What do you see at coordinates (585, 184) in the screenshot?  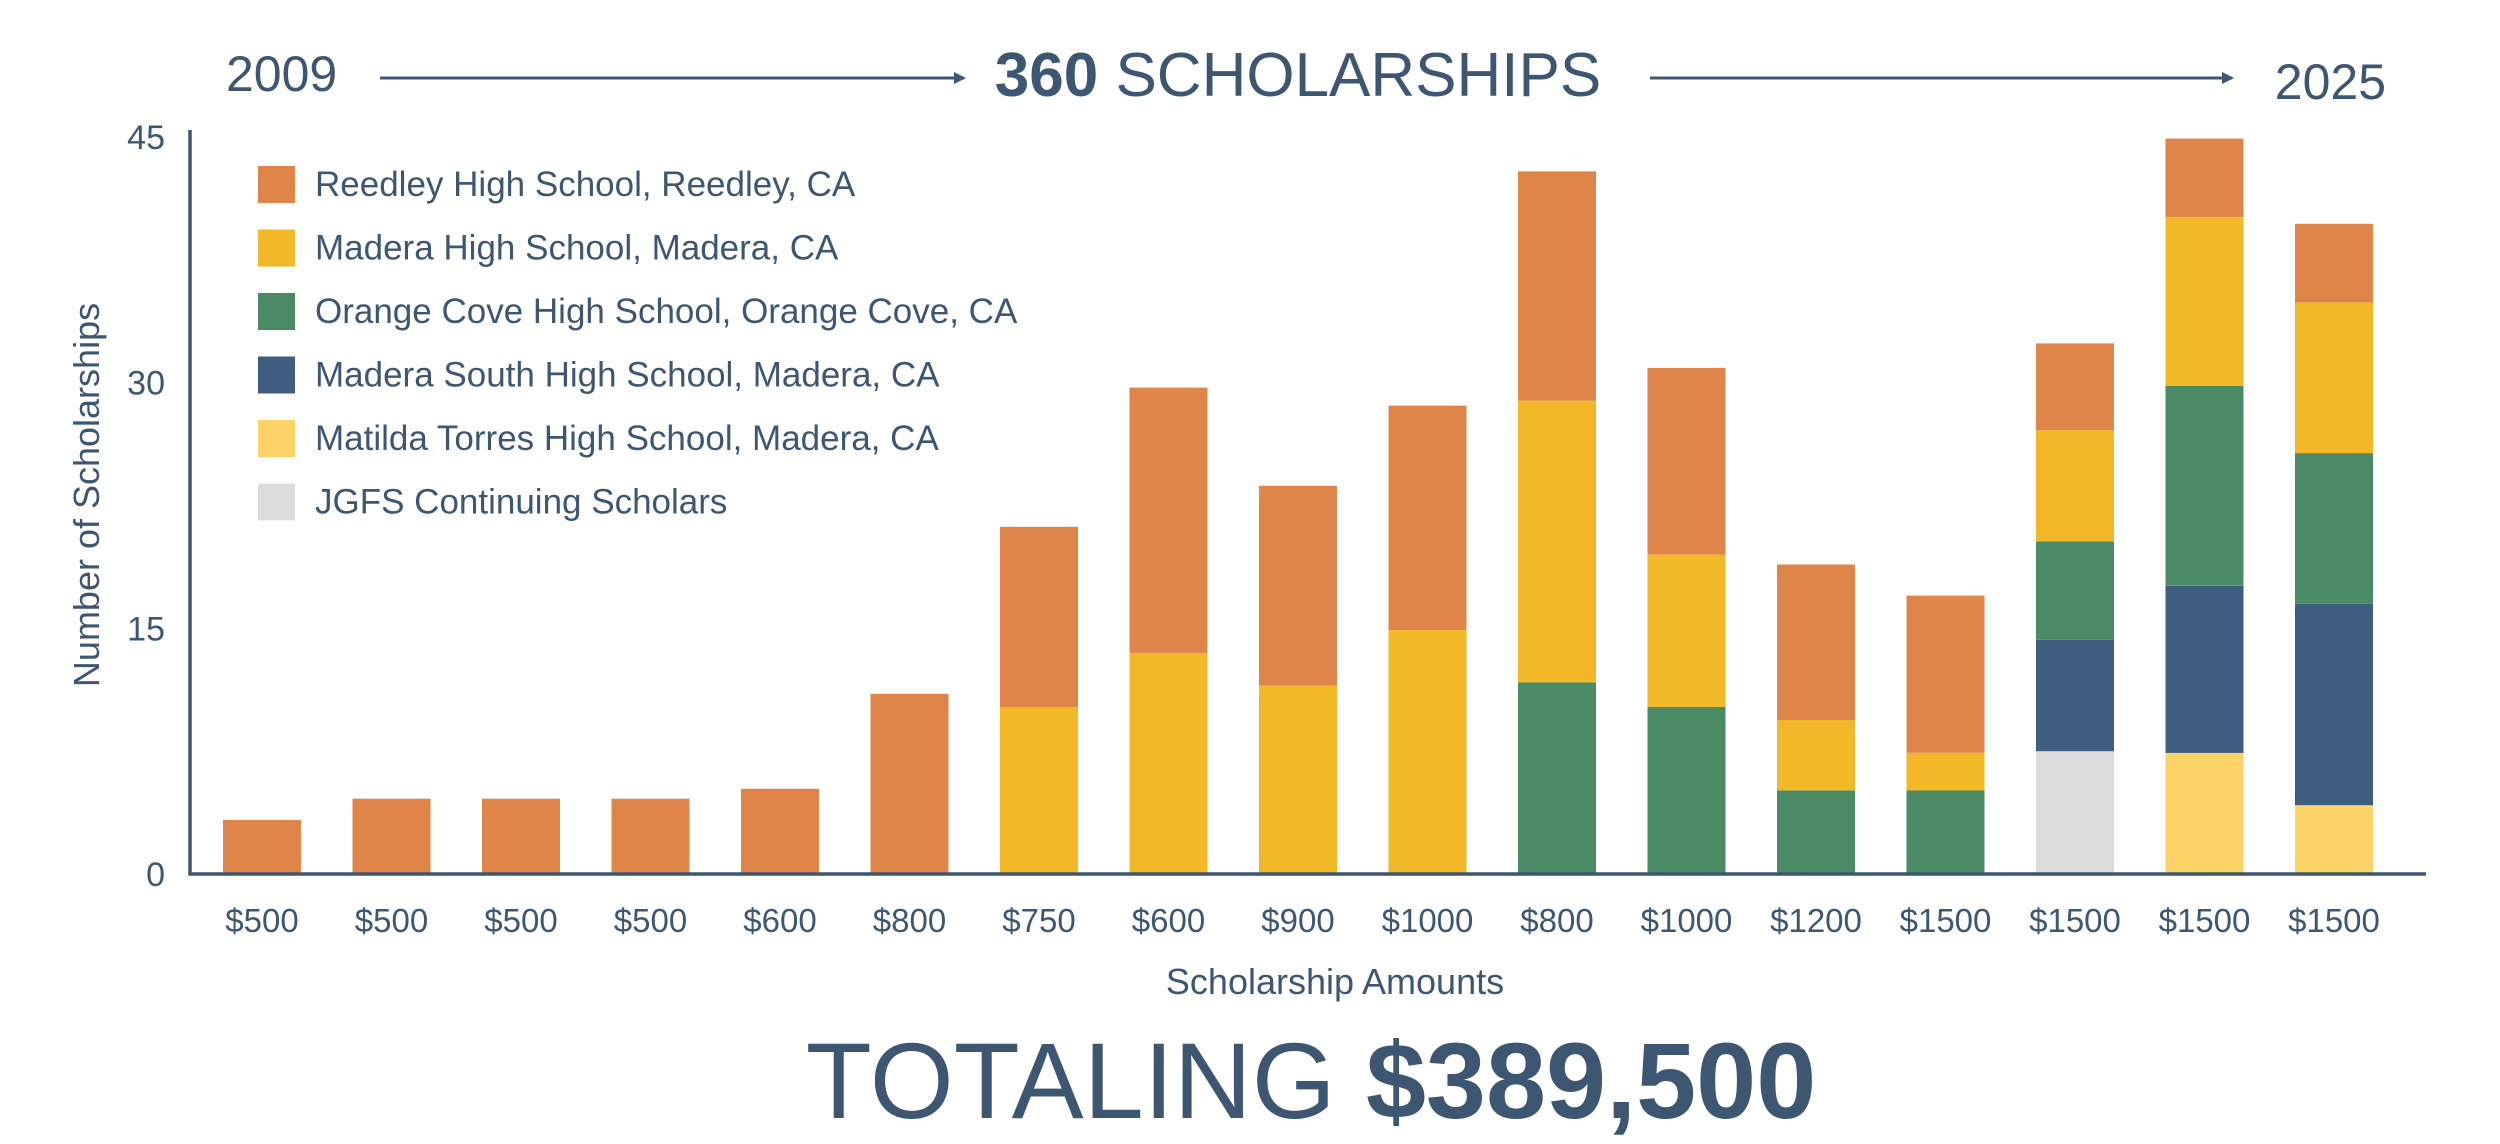 I see `legend-label: Reedley High School, Reedley, CA` at bounding box center [585, 184].